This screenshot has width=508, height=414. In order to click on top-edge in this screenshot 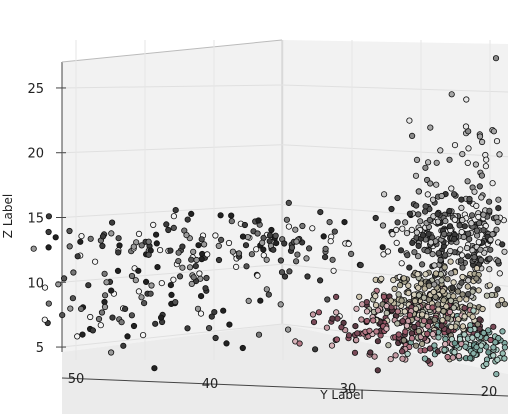, I will do `click(172, 51)`.